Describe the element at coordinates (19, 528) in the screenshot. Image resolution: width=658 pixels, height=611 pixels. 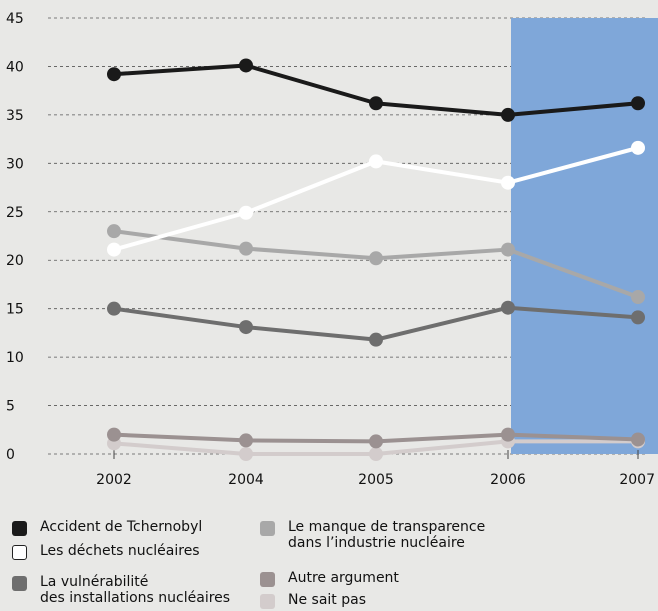
I see `legend-swatch-tchernobyl` at that location.